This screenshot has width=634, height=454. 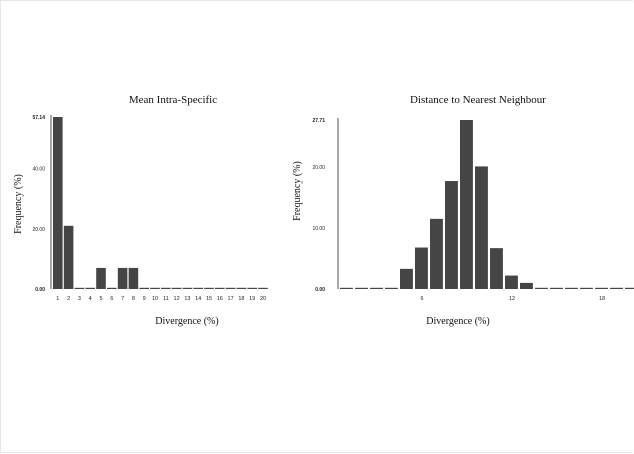 I want to click on chart1-x-tick-label: 18, so click(x=602, y=299).